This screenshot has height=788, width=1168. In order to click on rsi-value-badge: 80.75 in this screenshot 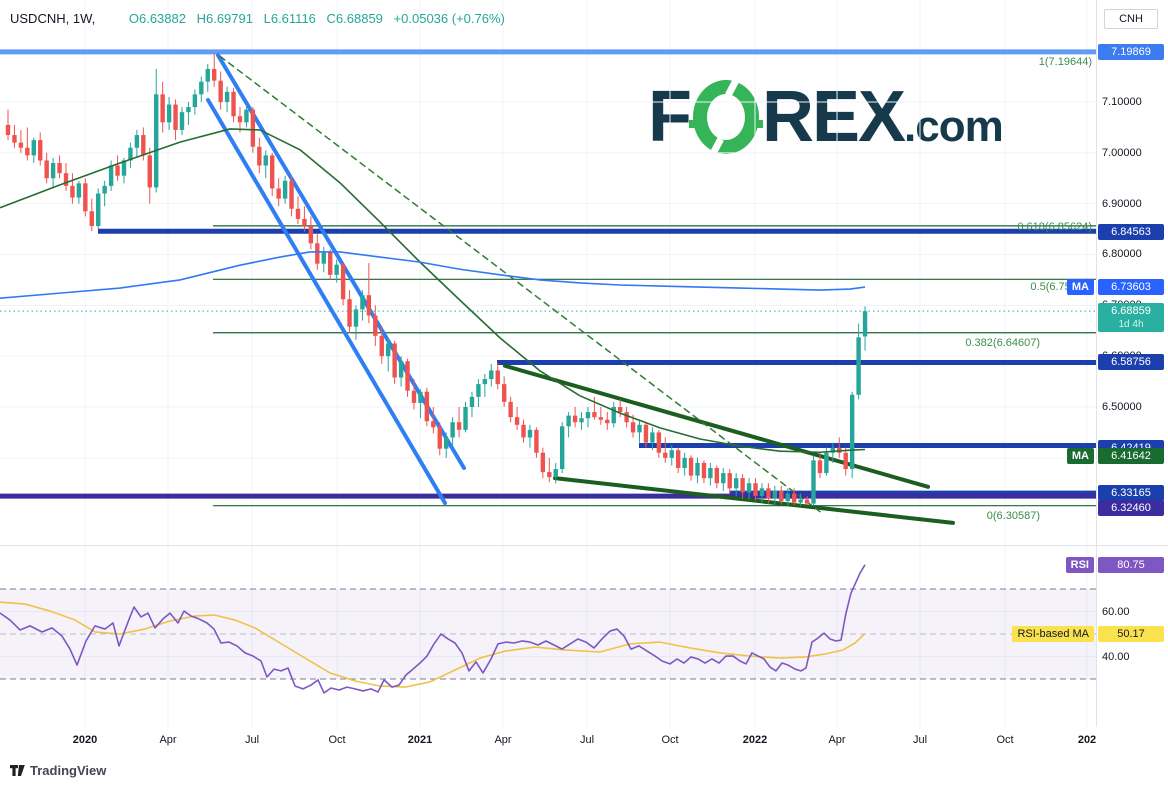, I will do `click(1131, 564)`.